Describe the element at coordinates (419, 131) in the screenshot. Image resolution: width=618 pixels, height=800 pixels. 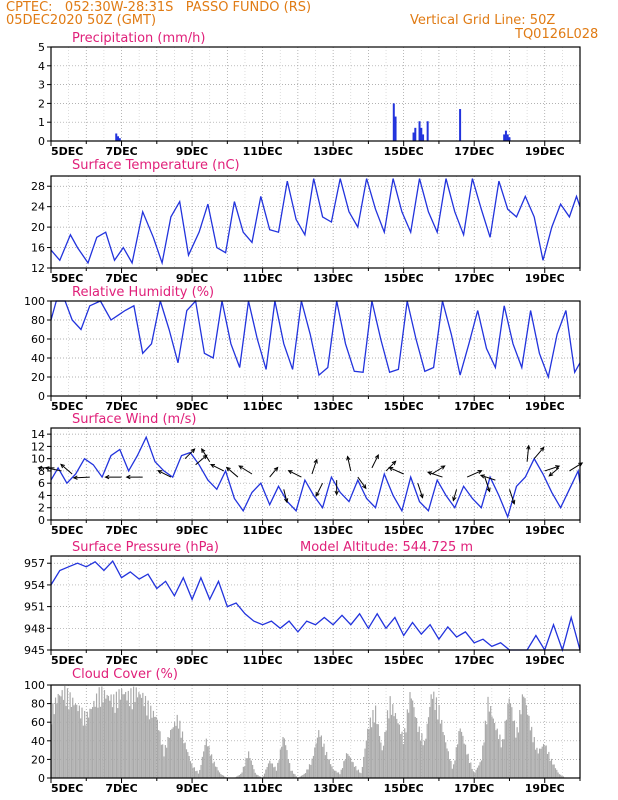
I see `precip-bar` at that location.